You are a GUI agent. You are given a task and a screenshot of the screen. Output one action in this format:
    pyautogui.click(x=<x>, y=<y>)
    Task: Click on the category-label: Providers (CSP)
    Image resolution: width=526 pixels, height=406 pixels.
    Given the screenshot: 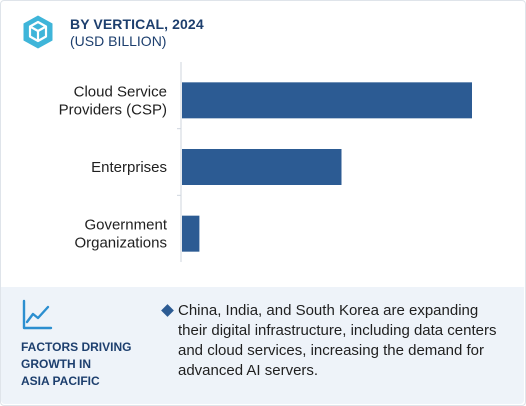 What is the action you would take?
    pyautogui.click(x=113, y=109)
    